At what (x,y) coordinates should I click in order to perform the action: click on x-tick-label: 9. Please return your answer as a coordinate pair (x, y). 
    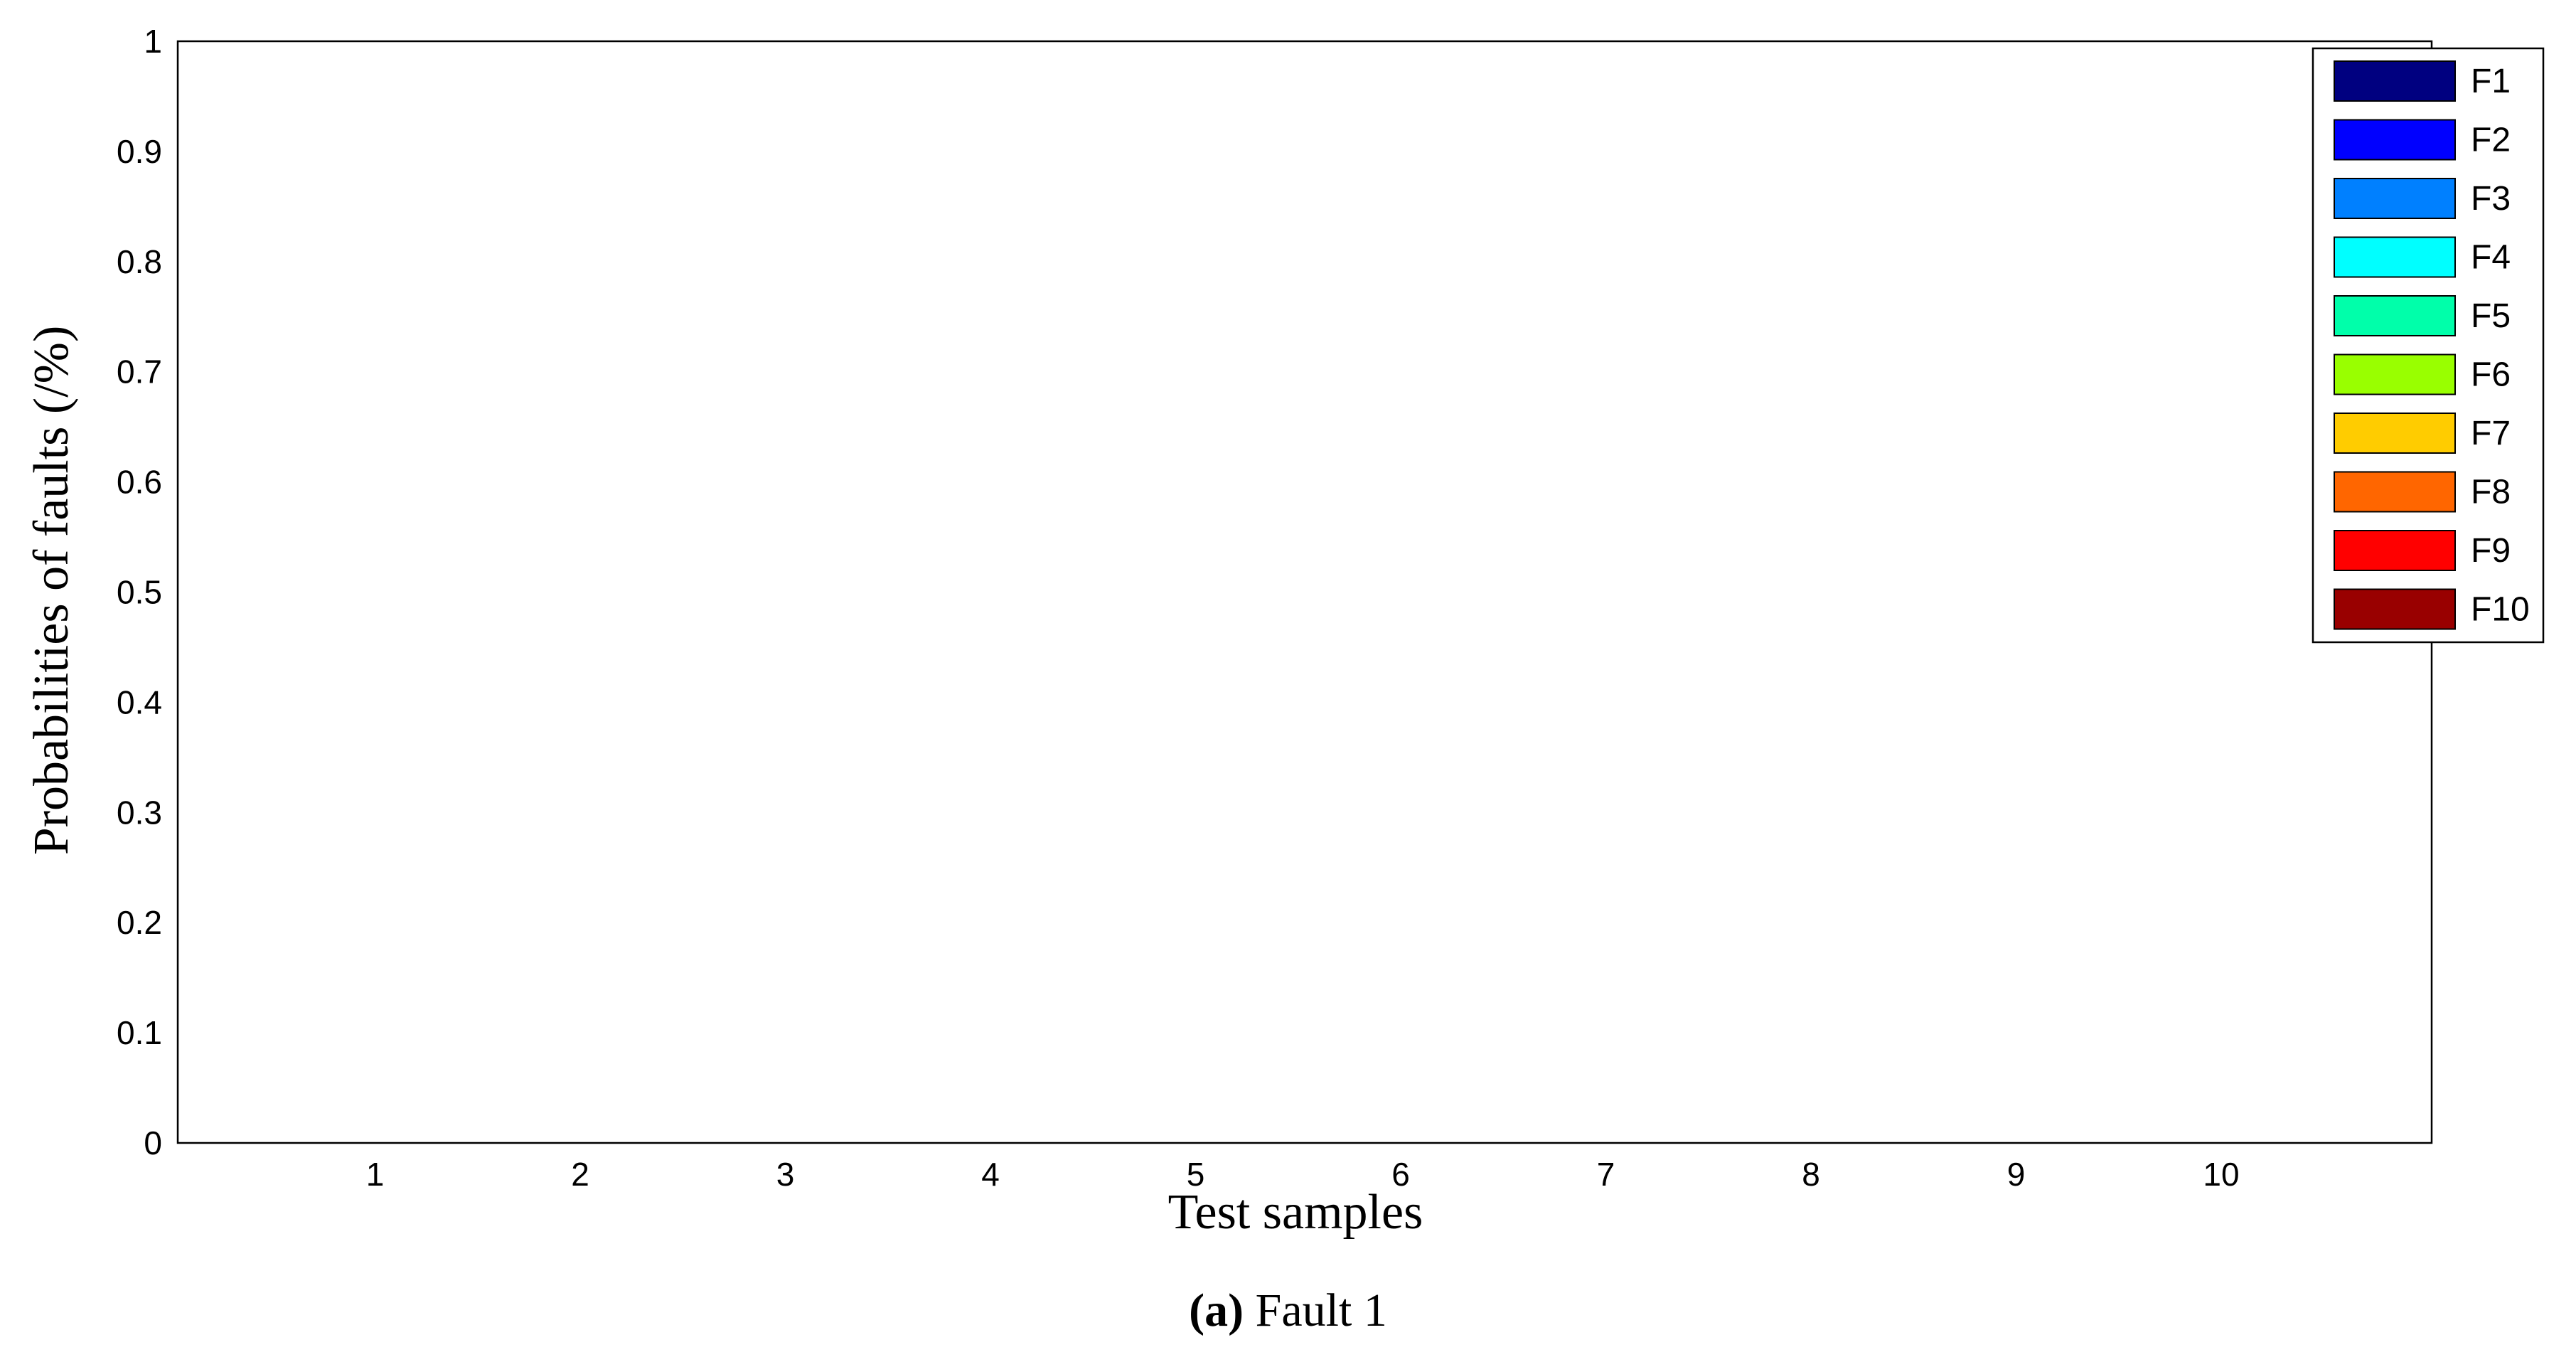
    Looking at the image, I should click on (2016, 1174).